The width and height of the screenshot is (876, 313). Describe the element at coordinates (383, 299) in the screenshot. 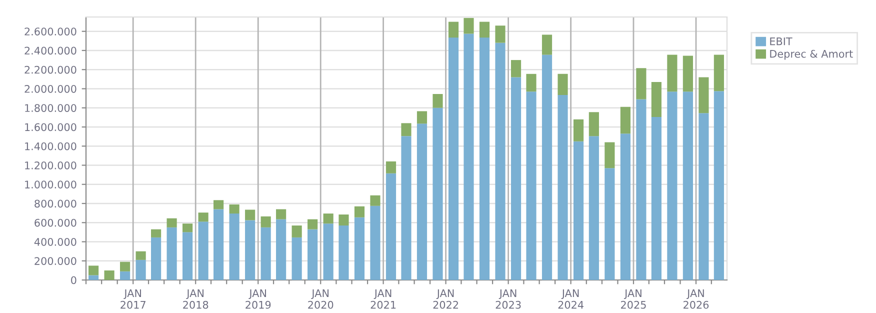

I see `x-tick-label: JAN 2021` at that location.